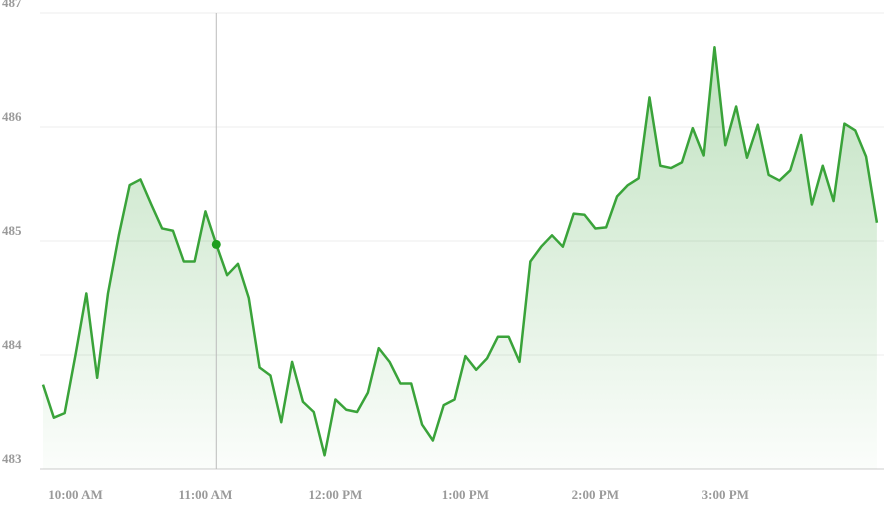 The image size is (886, 510). What do you see at coordinates (12, 230) in the screenshot?
I see `y-tick-label: 485` at bounding box center [12, 230].